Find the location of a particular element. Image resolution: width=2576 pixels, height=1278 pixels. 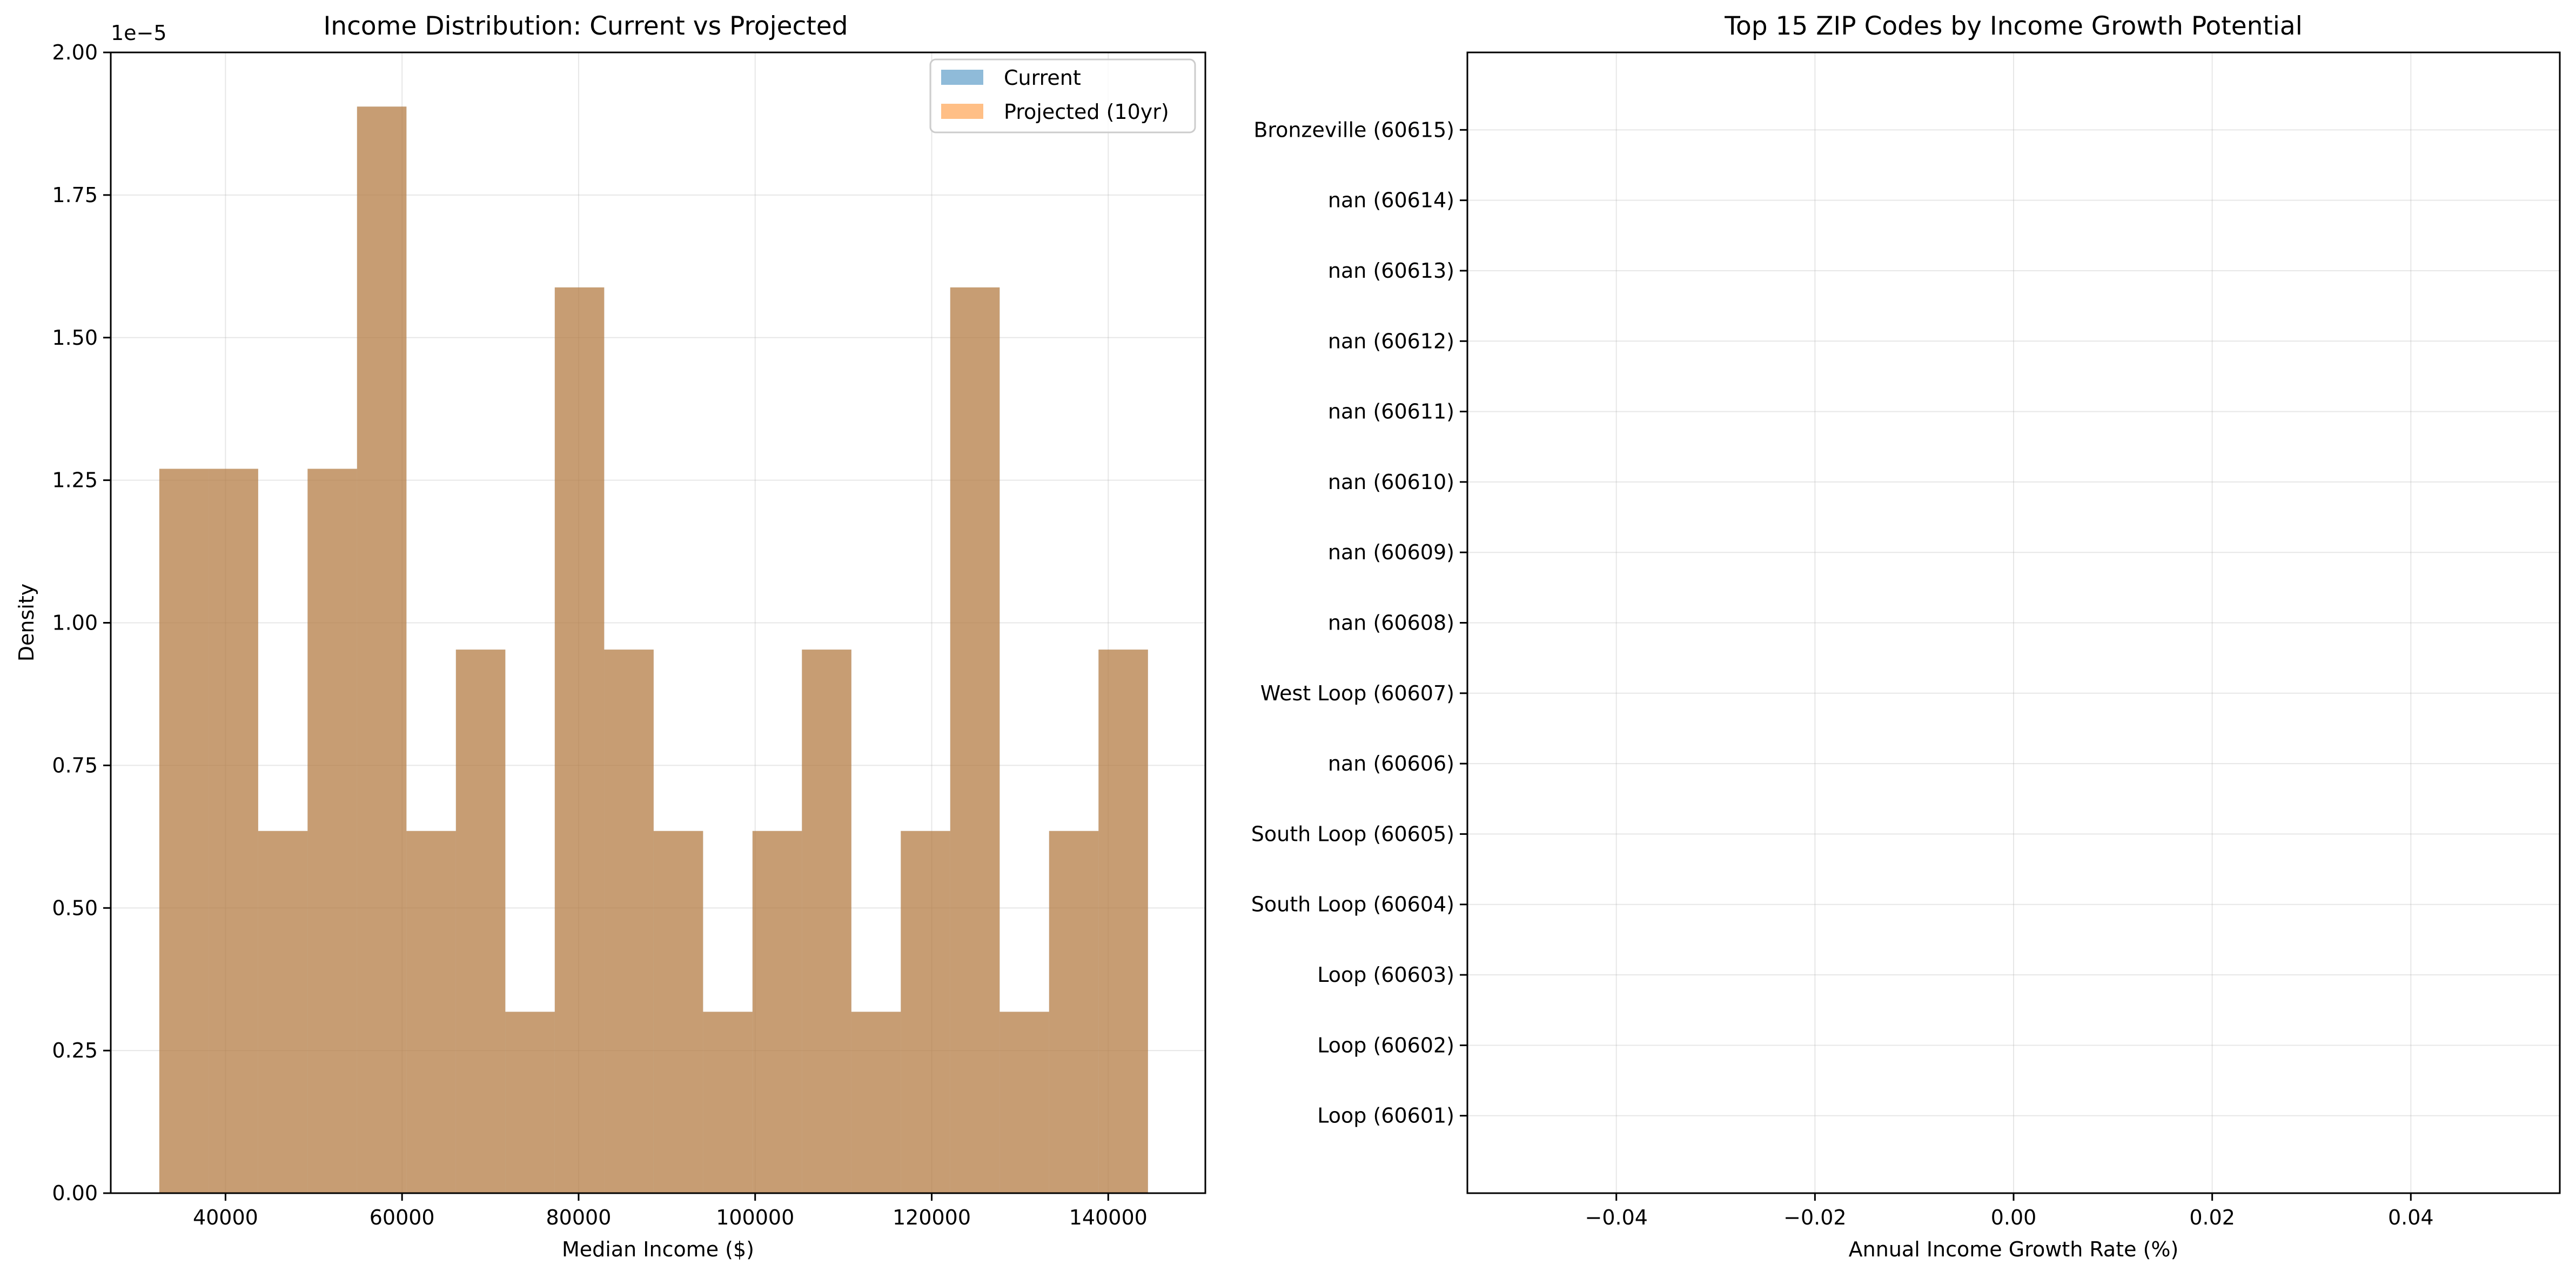

histogram-legend: Current Projected (10yr) is located at coordinates (1063, 96).